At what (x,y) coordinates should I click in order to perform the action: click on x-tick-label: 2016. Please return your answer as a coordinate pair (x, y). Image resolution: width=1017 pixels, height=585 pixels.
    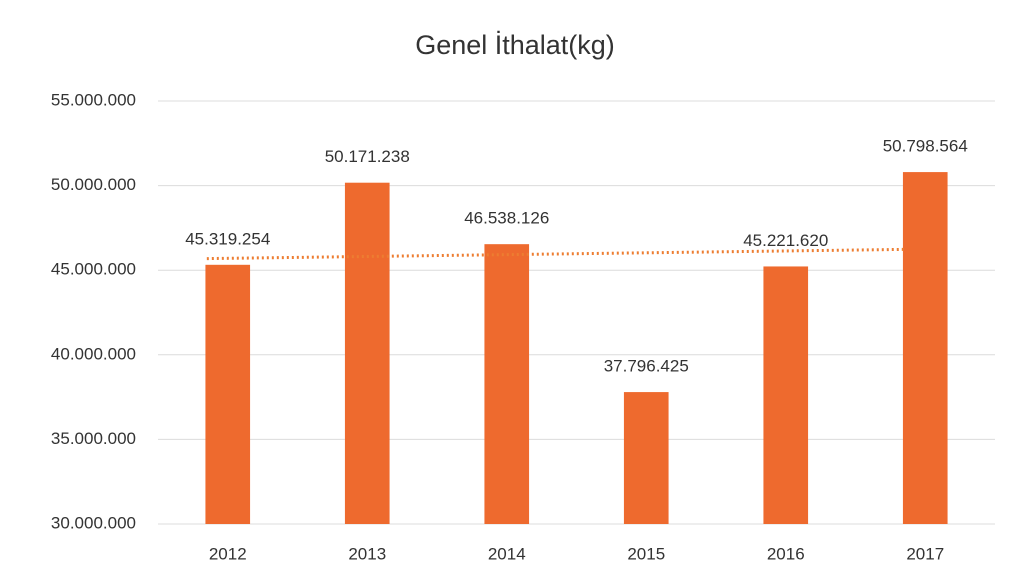
    Looking at the image, I should click on (786, 553).